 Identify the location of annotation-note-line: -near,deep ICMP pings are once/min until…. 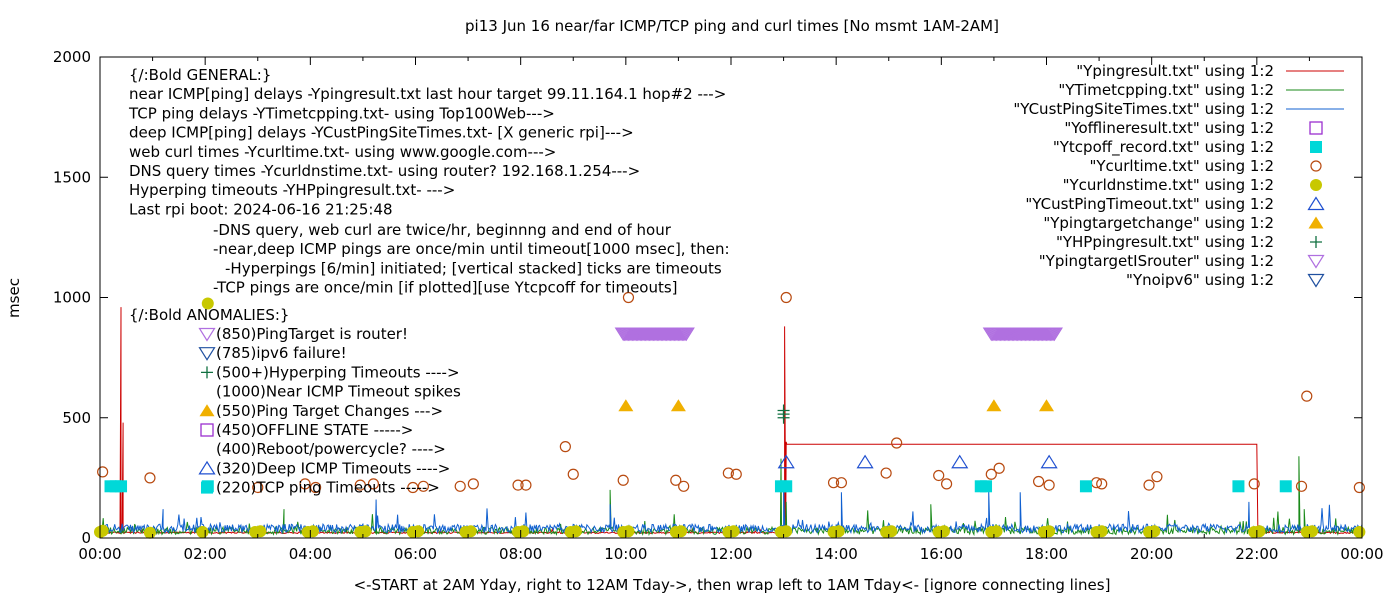
(471, 249).